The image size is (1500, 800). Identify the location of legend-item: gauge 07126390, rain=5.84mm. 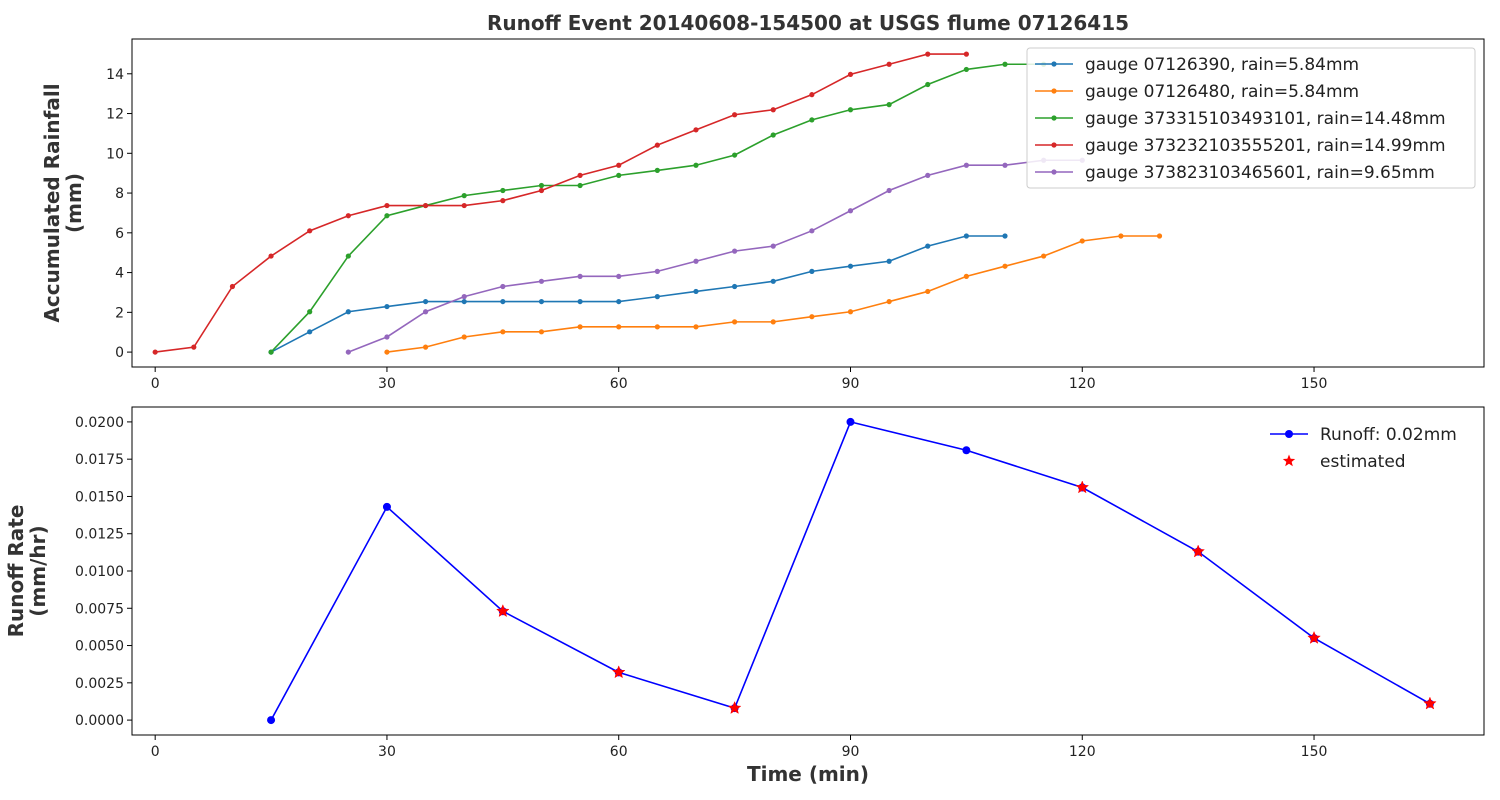
(1197, 65).